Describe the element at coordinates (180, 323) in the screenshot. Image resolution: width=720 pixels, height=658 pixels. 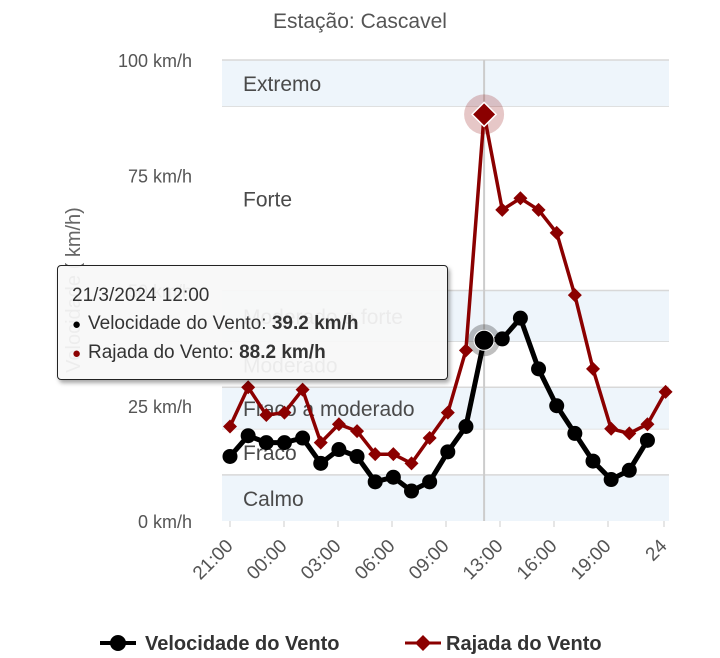
I see `tooltip-speed-label: Velocidade do Vento:` at that location.